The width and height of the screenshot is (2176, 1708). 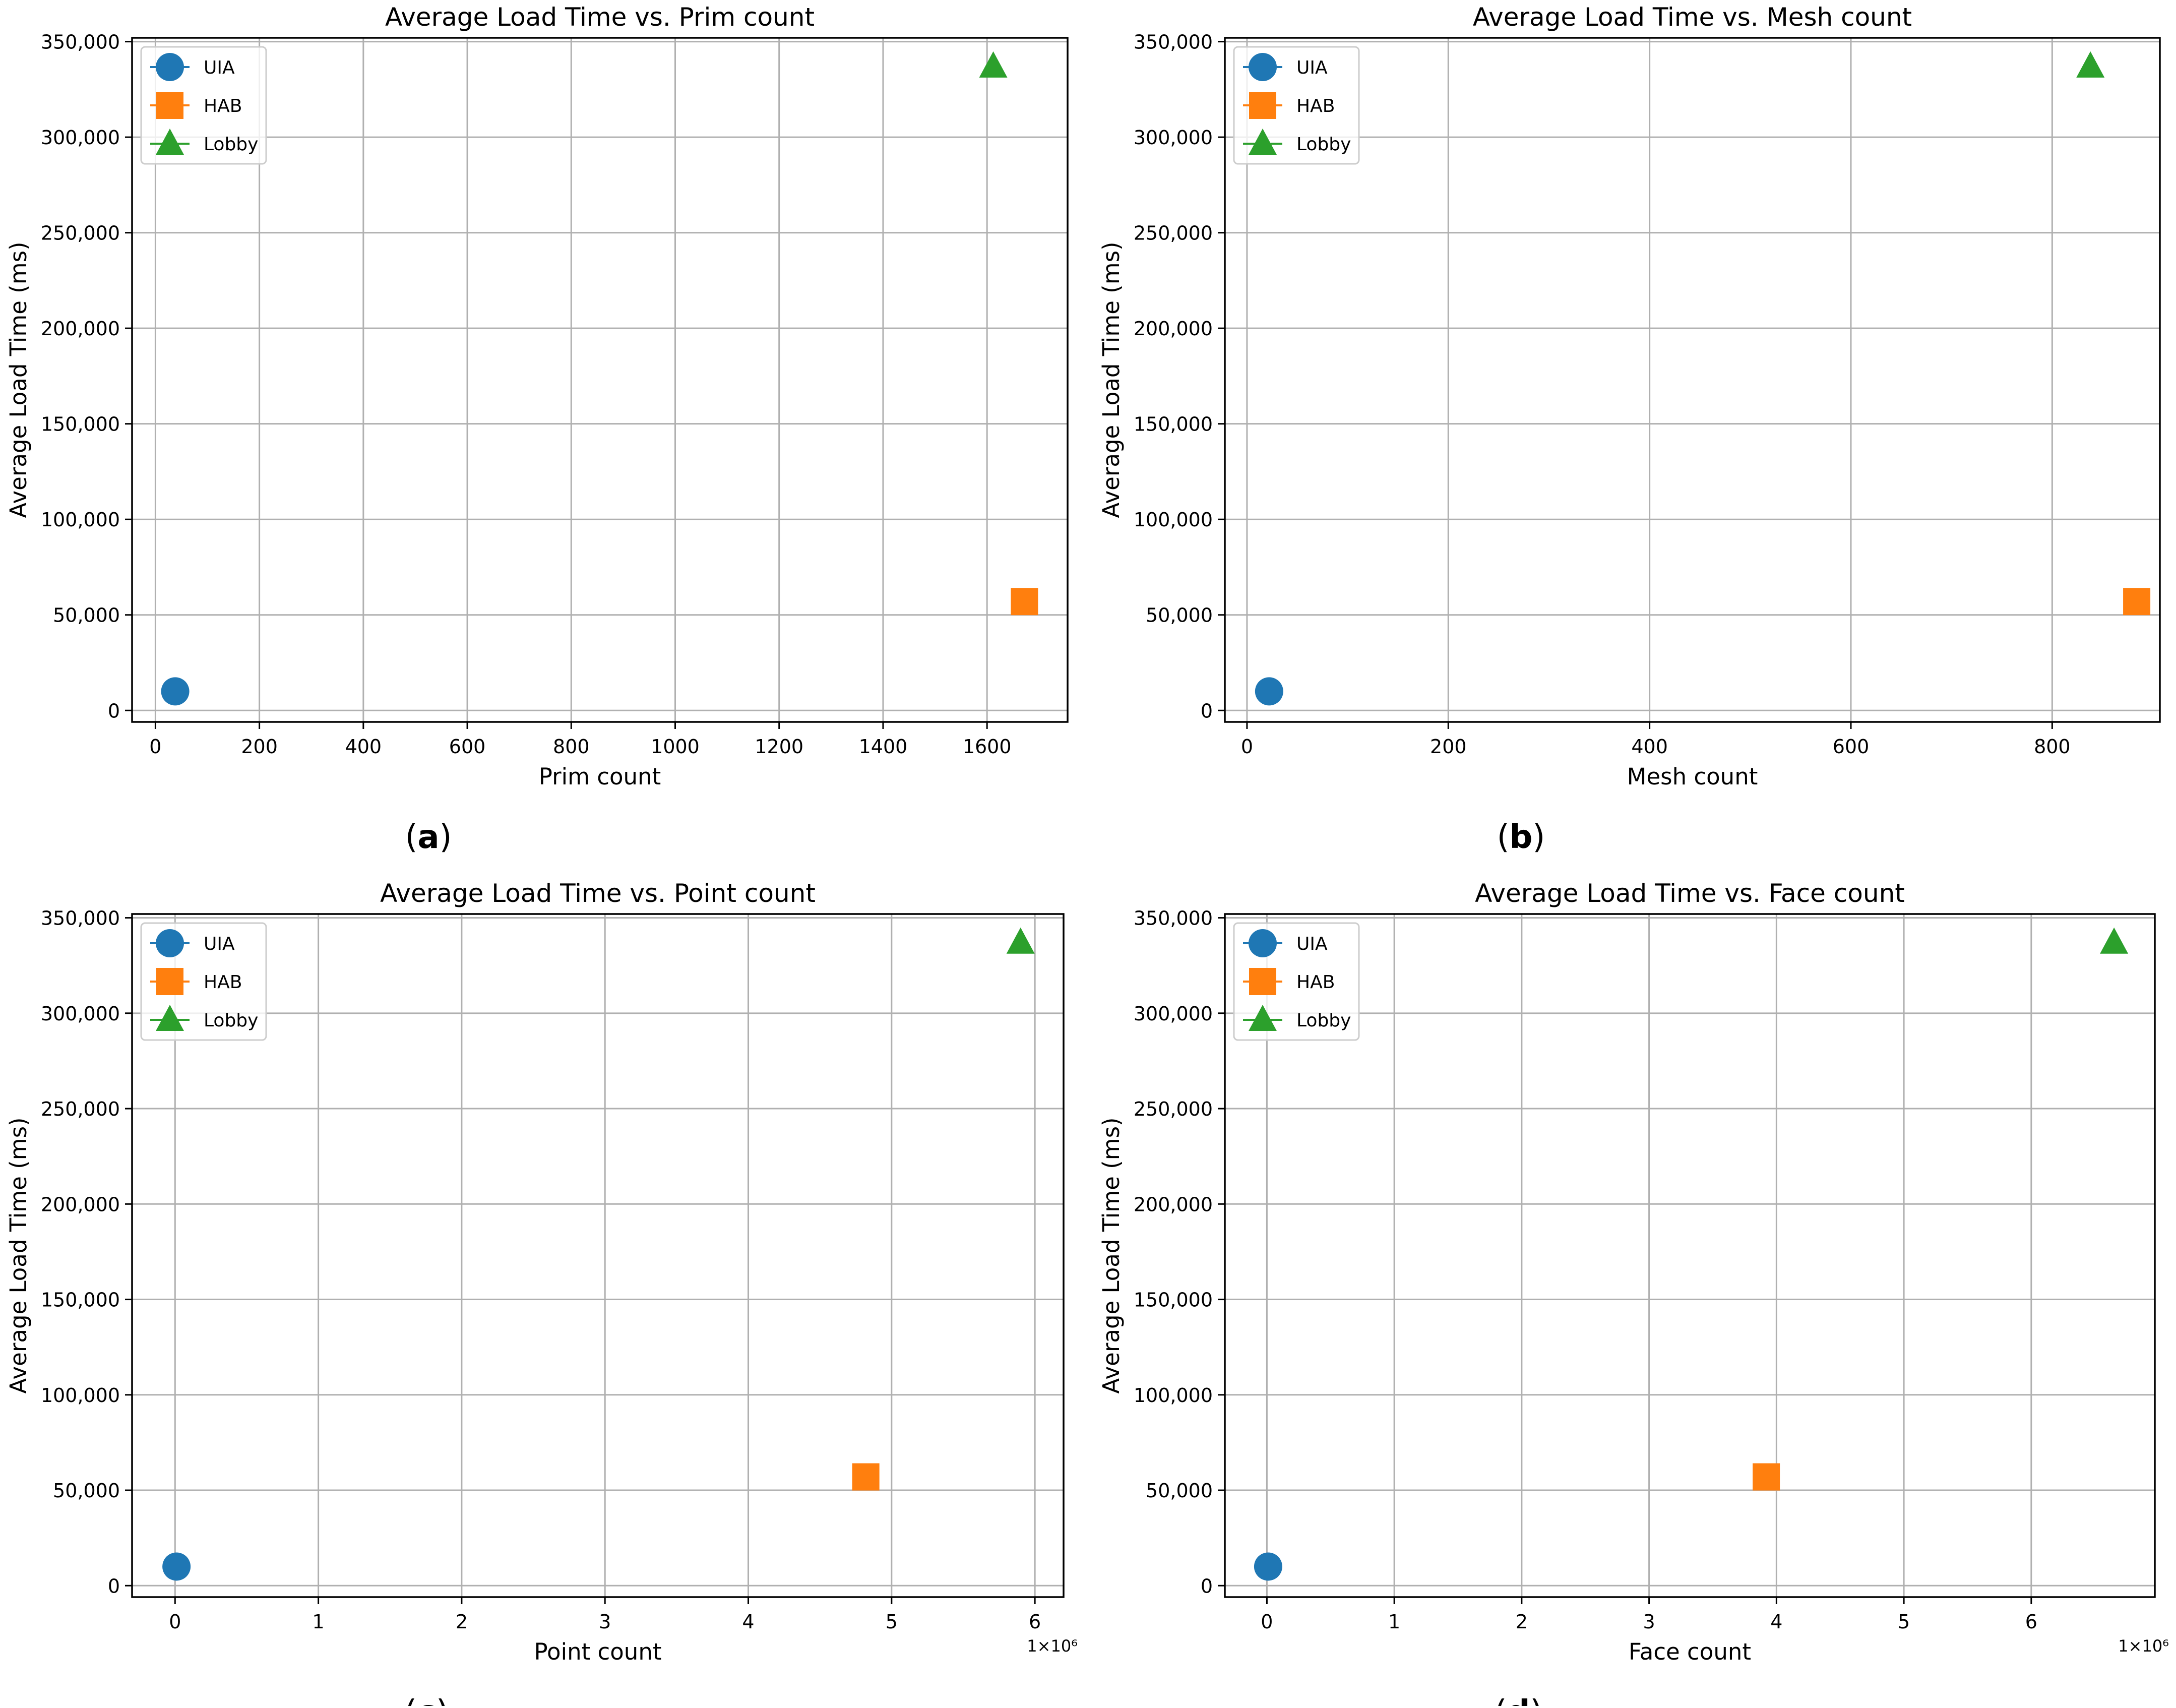 What do you see at coordinates (1692, 776) in the screenshot?
I see `x-axis-label: Mesh count` at bounding box center [1692, 776].